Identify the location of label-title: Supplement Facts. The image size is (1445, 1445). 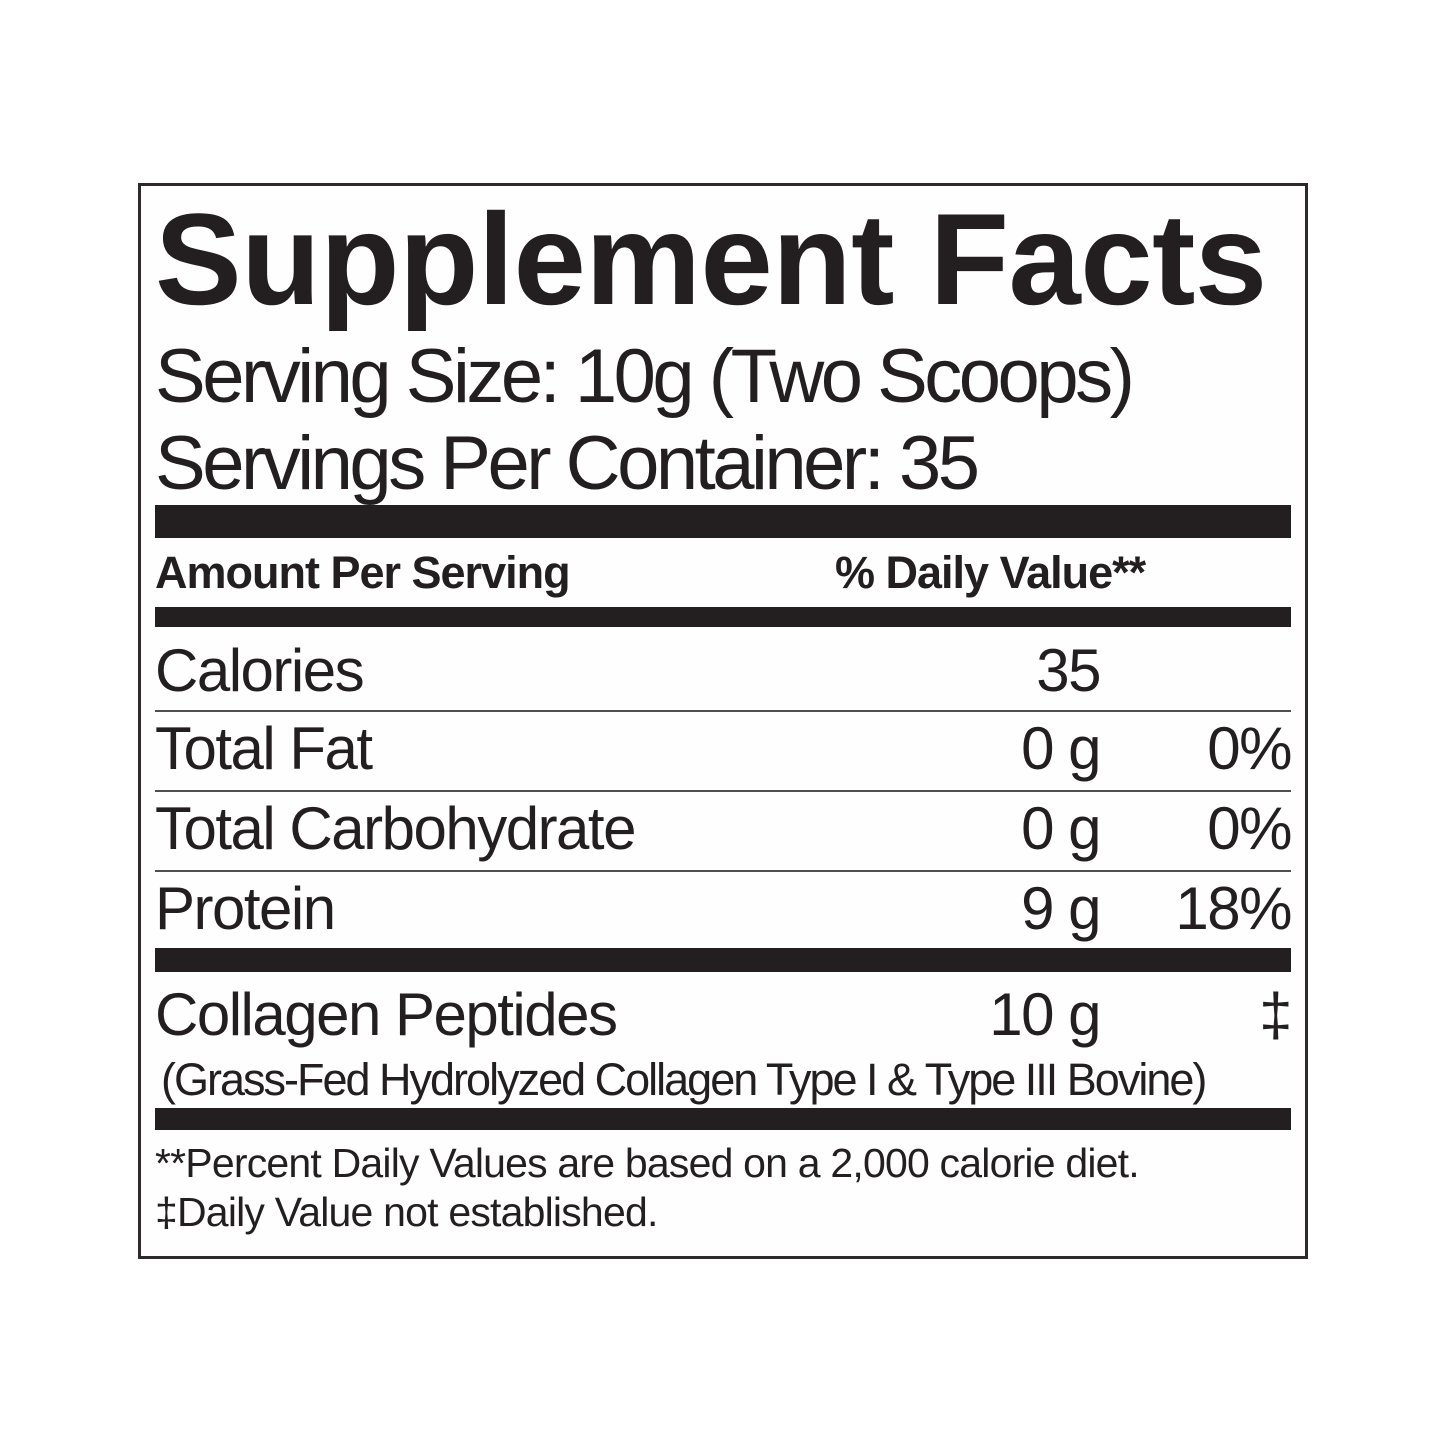
(711, 259).